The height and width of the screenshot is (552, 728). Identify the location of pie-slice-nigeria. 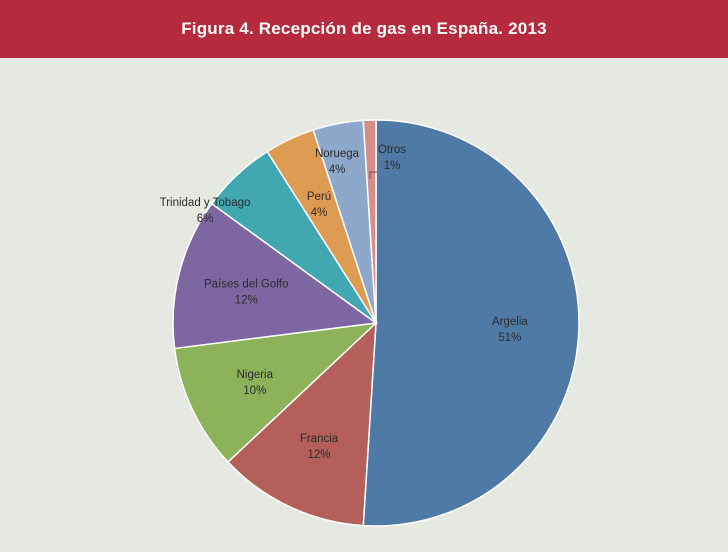
(276, 392).